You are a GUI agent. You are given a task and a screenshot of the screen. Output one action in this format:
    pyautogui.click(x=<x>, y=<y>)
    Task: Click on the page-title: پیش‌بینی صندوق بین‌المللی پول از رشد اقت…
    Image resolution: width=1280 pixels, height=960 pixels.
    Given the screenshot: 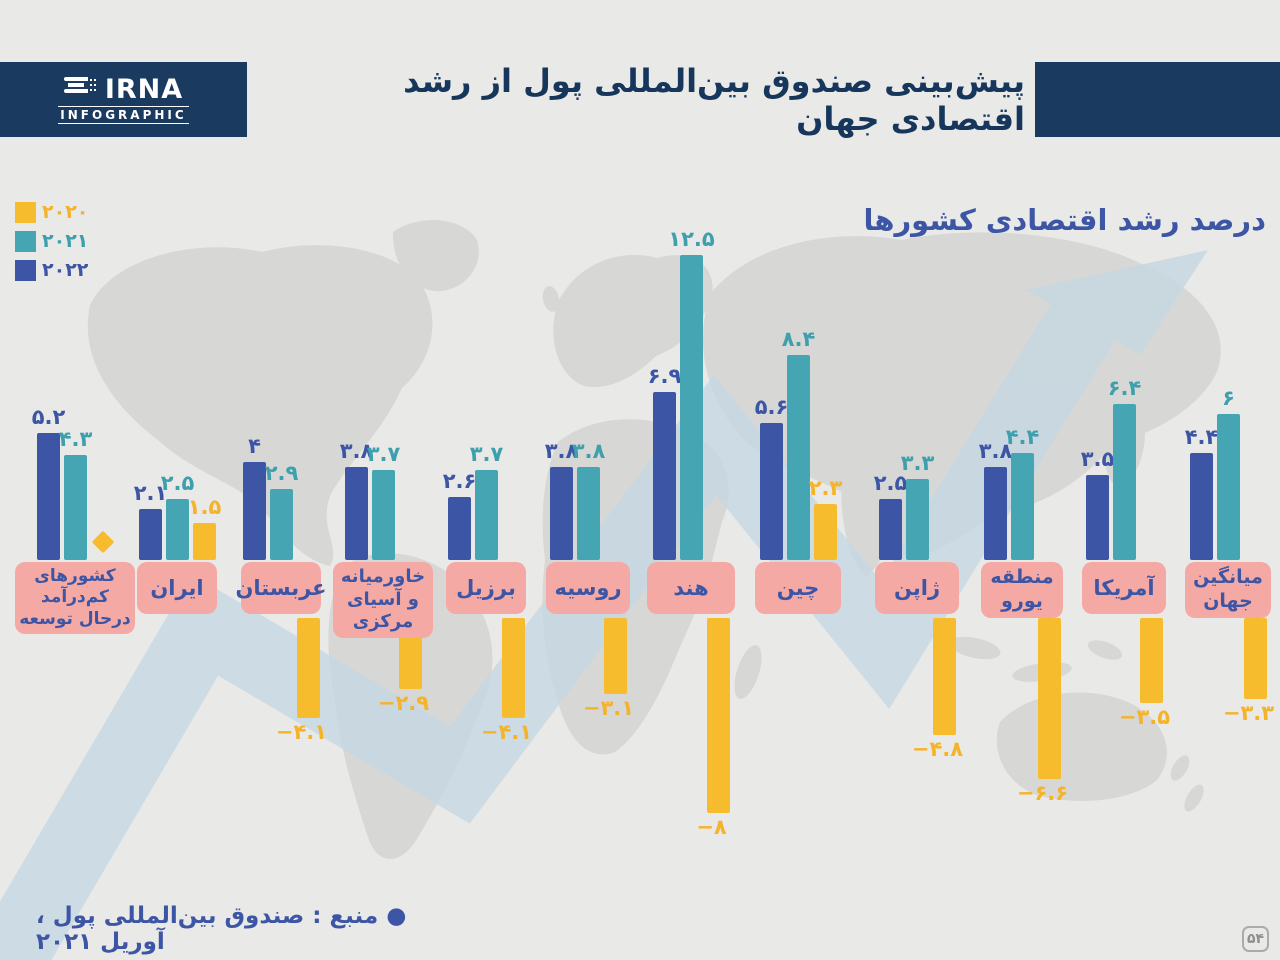 What is the action you would take?
    pyautogui.click(x=714, y=99)
    